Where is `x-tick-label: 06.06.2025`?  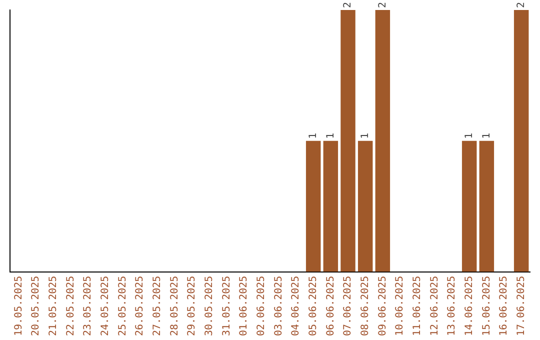
x-tick-label: 06.06.2025 is located at coordinates (330, 306).